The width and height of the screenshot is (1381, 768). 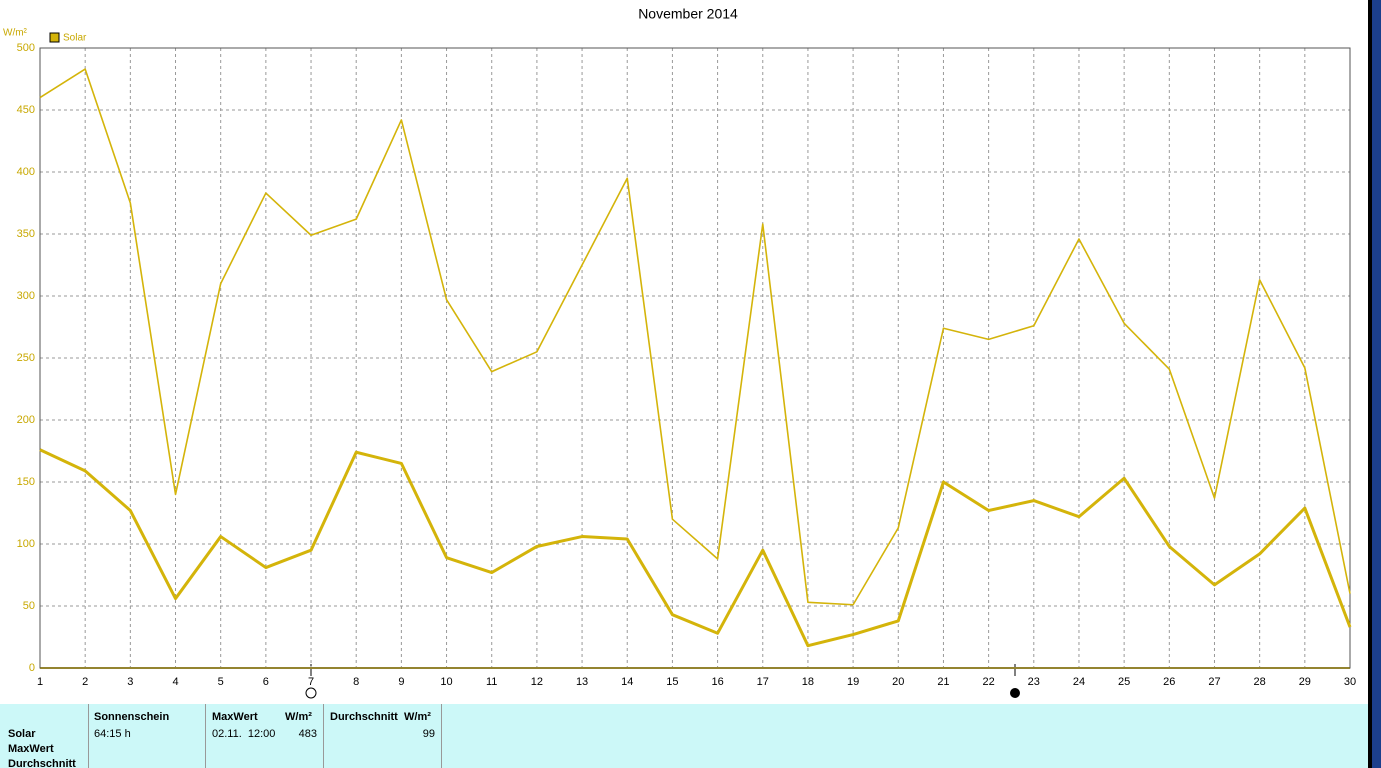 I want to click on chart-title: November 2014, so click(x=688, y=14).